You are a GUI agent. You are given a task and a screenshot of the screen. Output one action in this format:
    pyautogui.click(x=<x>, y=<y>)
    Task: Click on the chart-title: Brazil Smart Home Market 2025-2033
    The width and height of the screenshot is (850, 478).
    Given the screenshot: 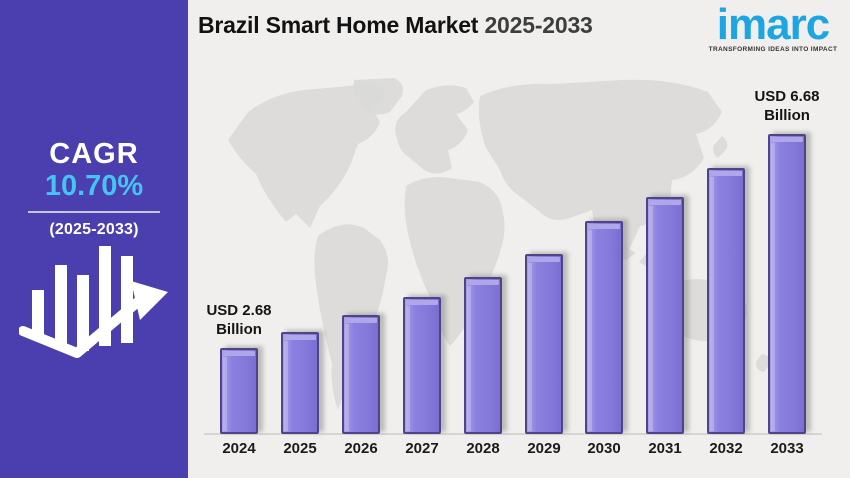 What is the action you would take?
    pyautogui.click(x=395, y=25)
    